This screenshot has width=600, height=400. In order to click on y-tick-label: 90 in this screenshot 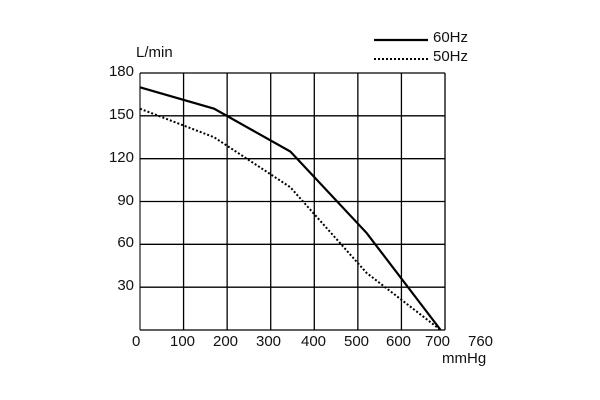, I will do `click(125, 200)`.